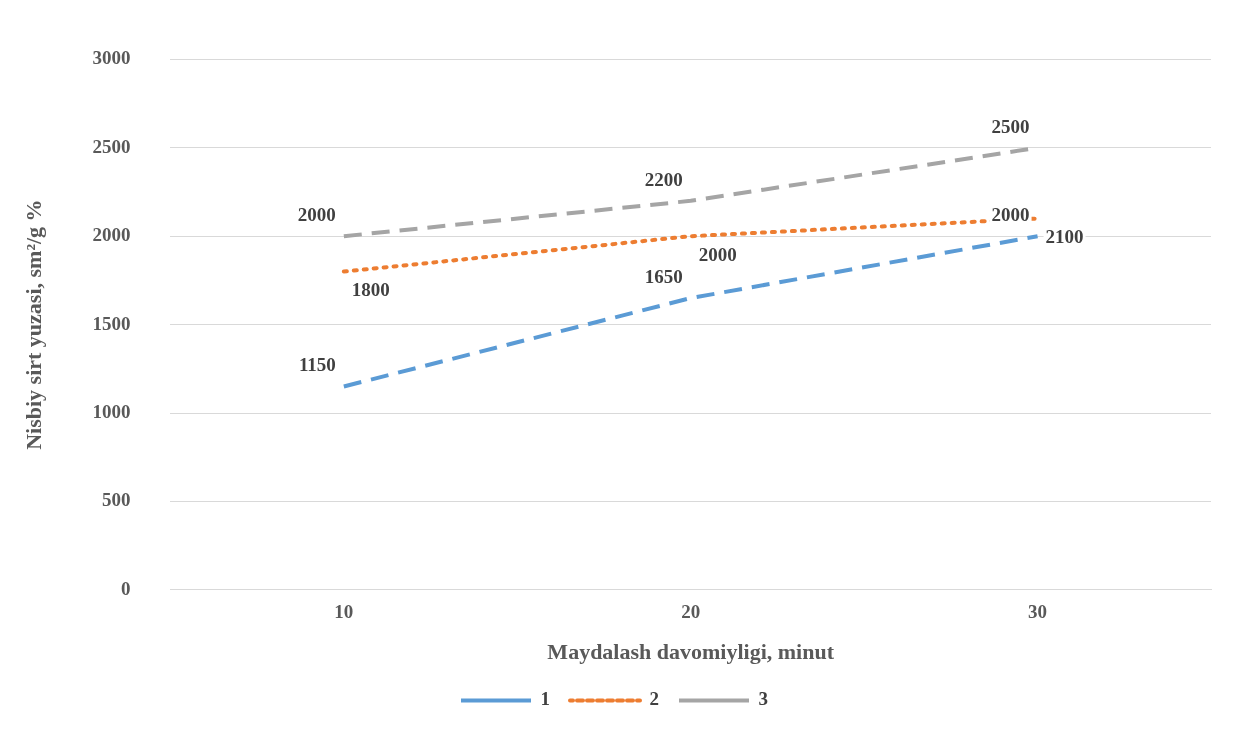  What do you see at coordinates (370, 290) in the screenshot?
I see `data-label: 1800` at bounding box center [370, 290].